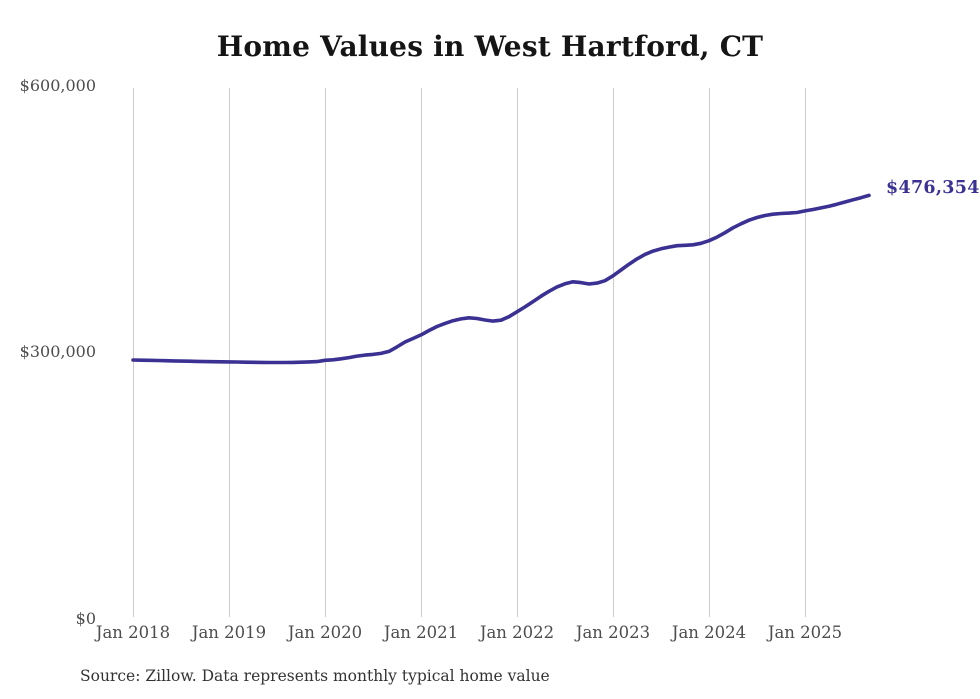 This screenshot has height=699, width=980. What do you see at coordinates (490, 46) in the screenshot?
I see `chart-title: Home Values in West Hartford, CT` at bounding box center [490, 46].